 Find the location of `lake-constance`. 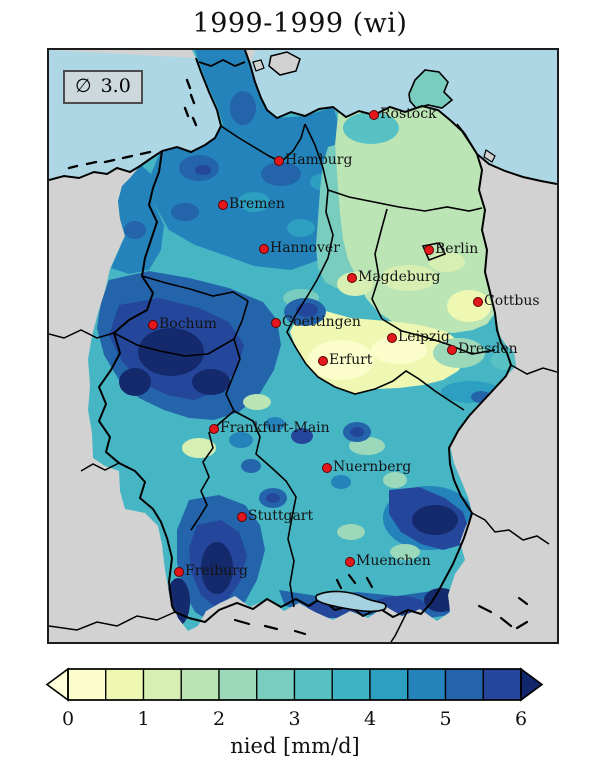

lake-constance is located at coordinates (351, 601).